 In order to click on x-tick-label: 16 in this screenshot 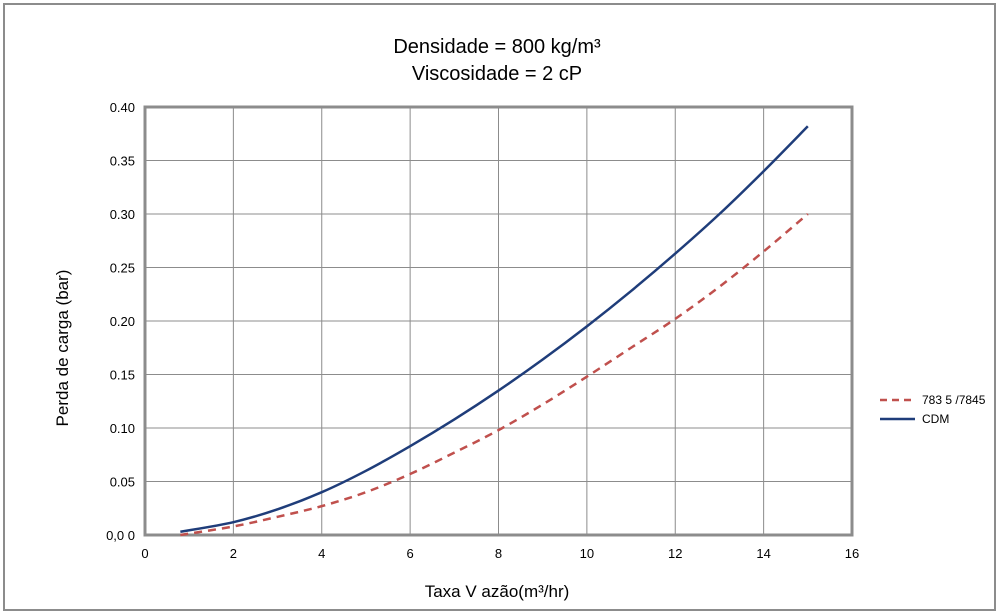, I will do `click(852, 553)`.